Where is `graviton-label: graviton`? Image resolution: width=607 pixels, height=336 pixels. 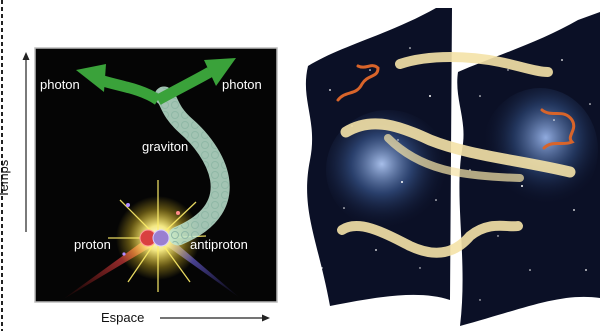
graviton-label: graviton is located at coordinates (165, 146).